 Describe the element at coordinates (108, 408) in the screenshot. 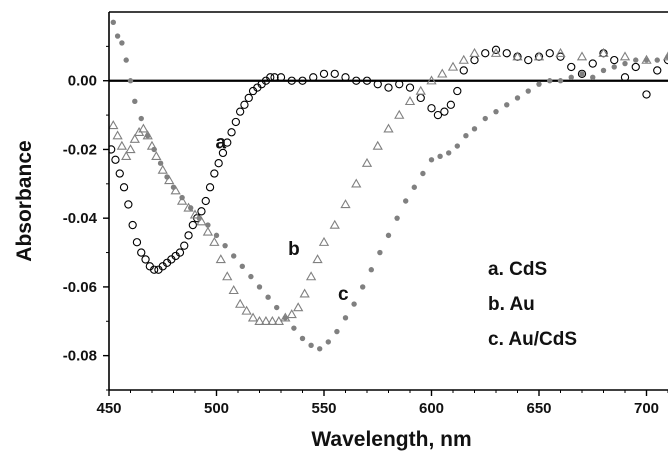

I see `x-tick-label: 450` at that location.